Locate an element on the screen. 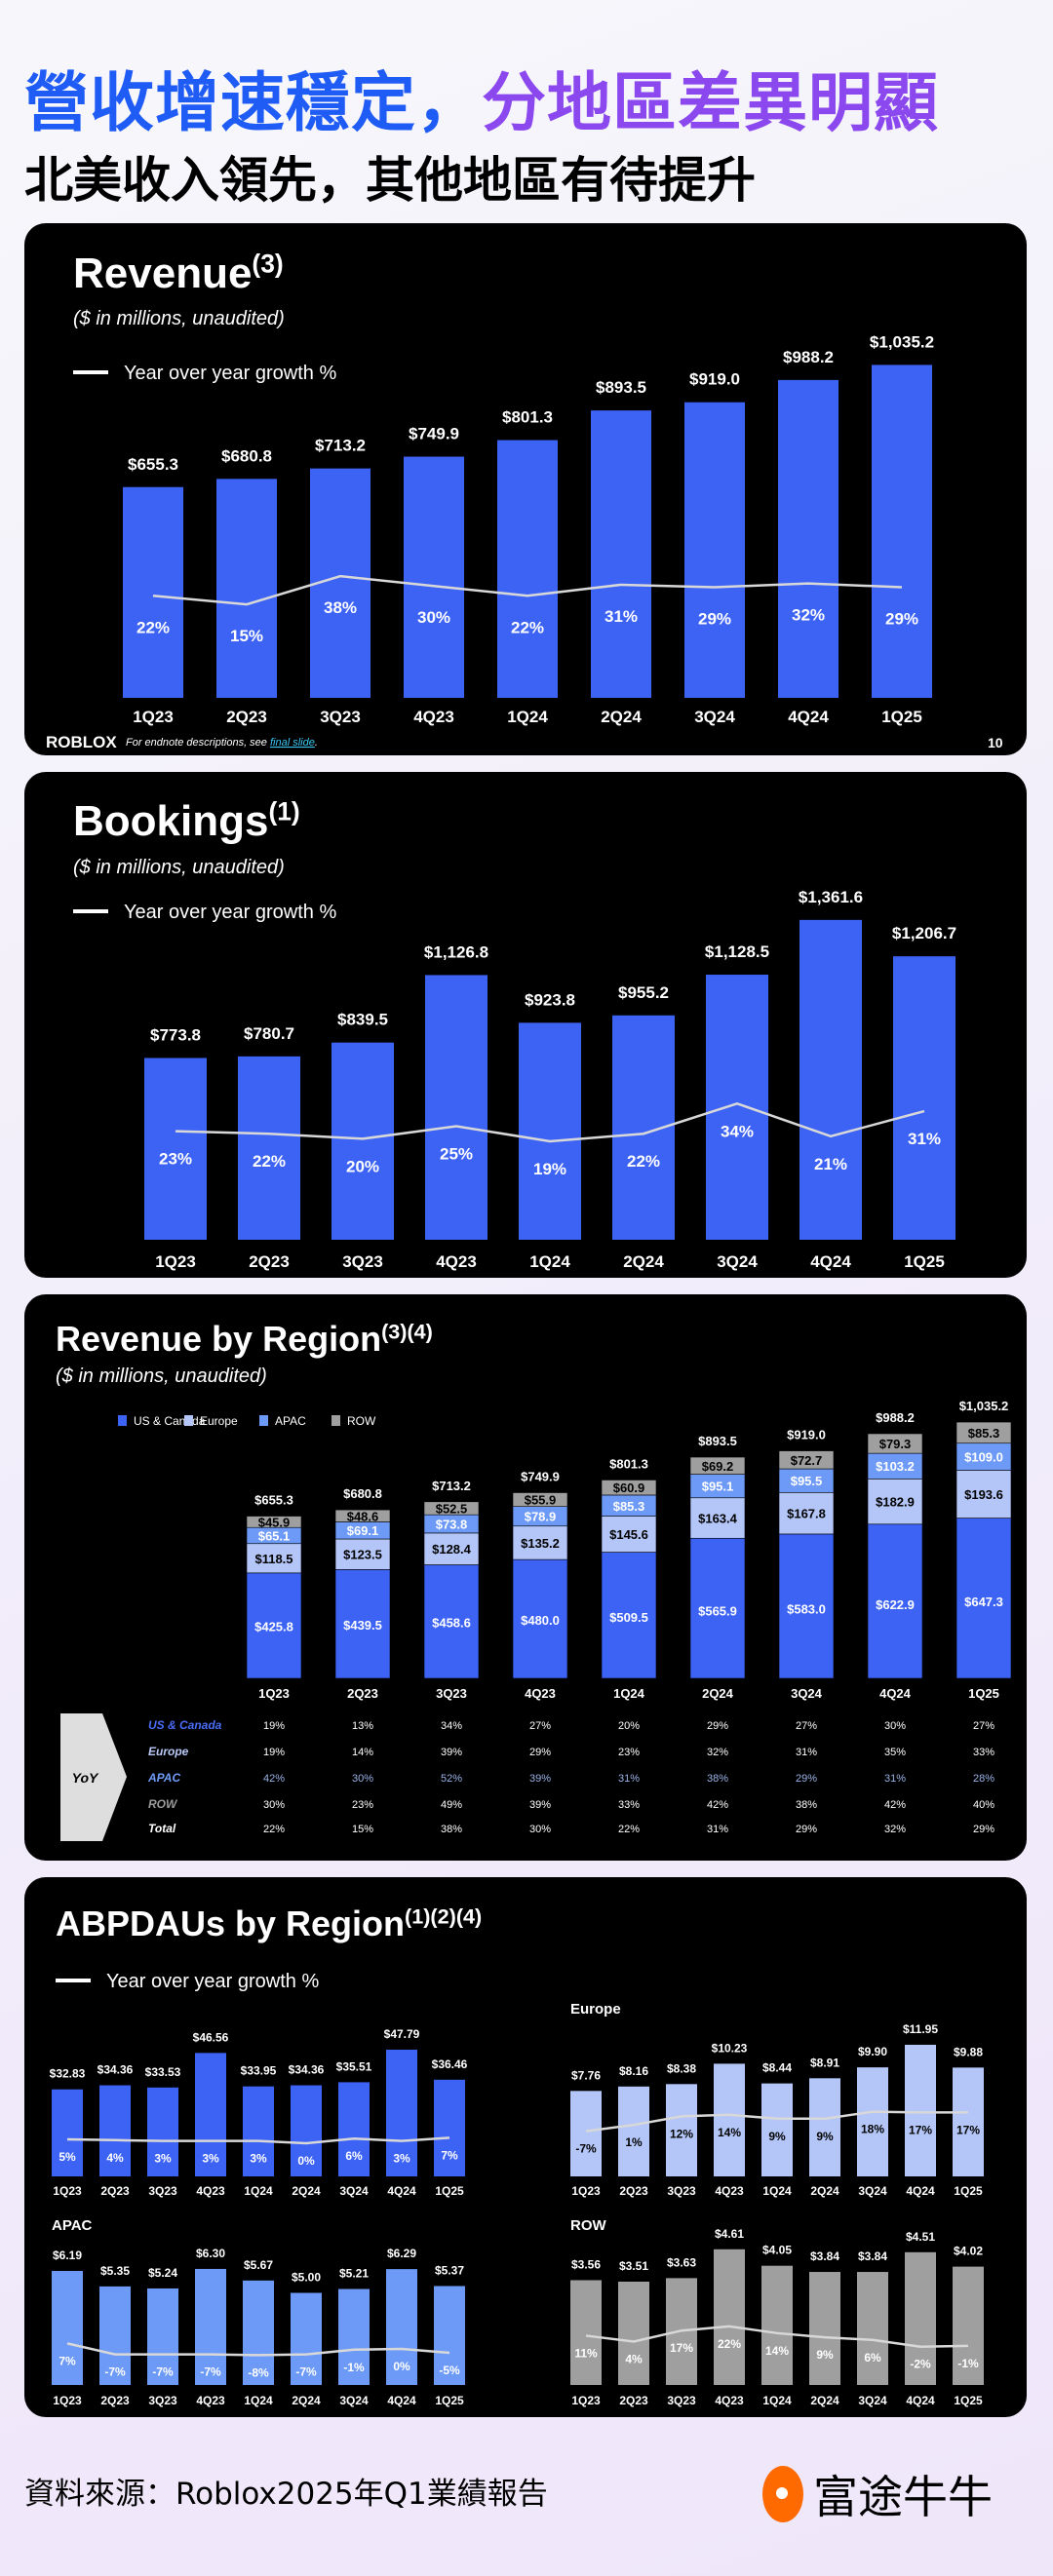 The width and height of the screenshot is (1053, 2576). bar-value-label: $4.05 is located at coordinates (777, 2250).